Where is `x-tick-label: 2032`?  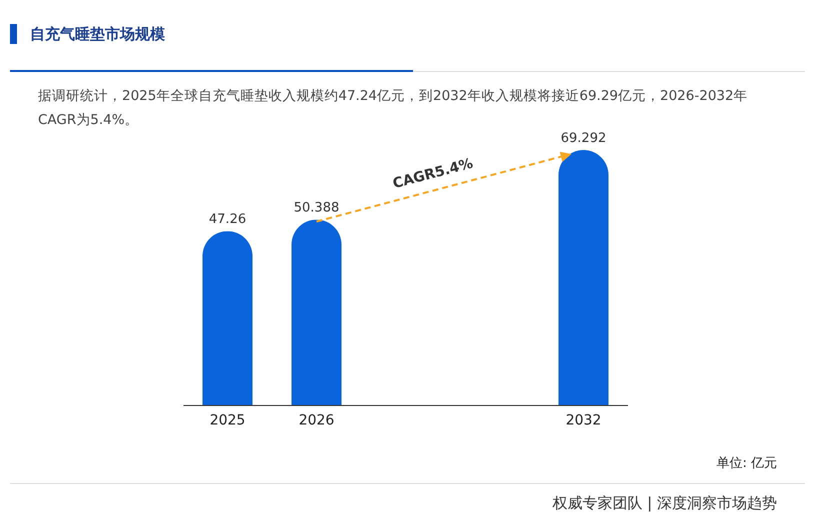 x-tick-label: 2032 is located at coordinates (584, 420).